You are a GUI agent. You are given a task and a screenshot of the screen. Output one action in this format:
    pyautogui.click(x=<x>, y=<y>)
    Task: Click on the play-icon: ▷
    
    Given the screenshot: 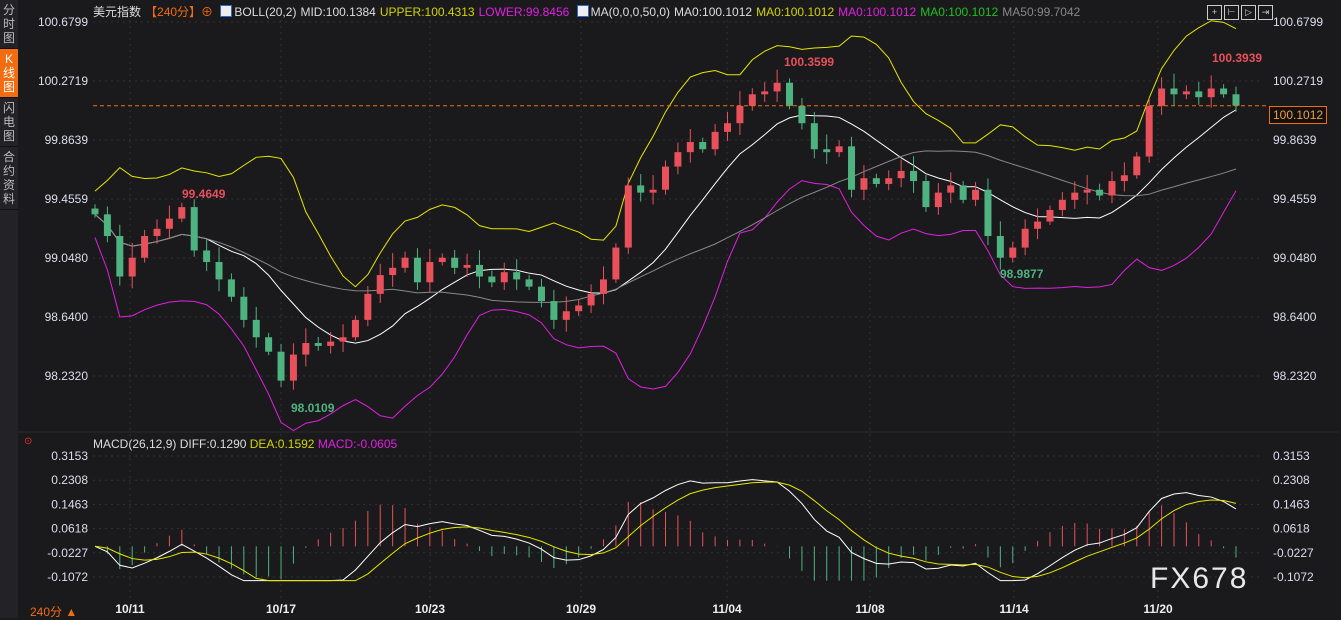 What is the action you would take?
    pyautogui.click(x=1248, y=12)
    